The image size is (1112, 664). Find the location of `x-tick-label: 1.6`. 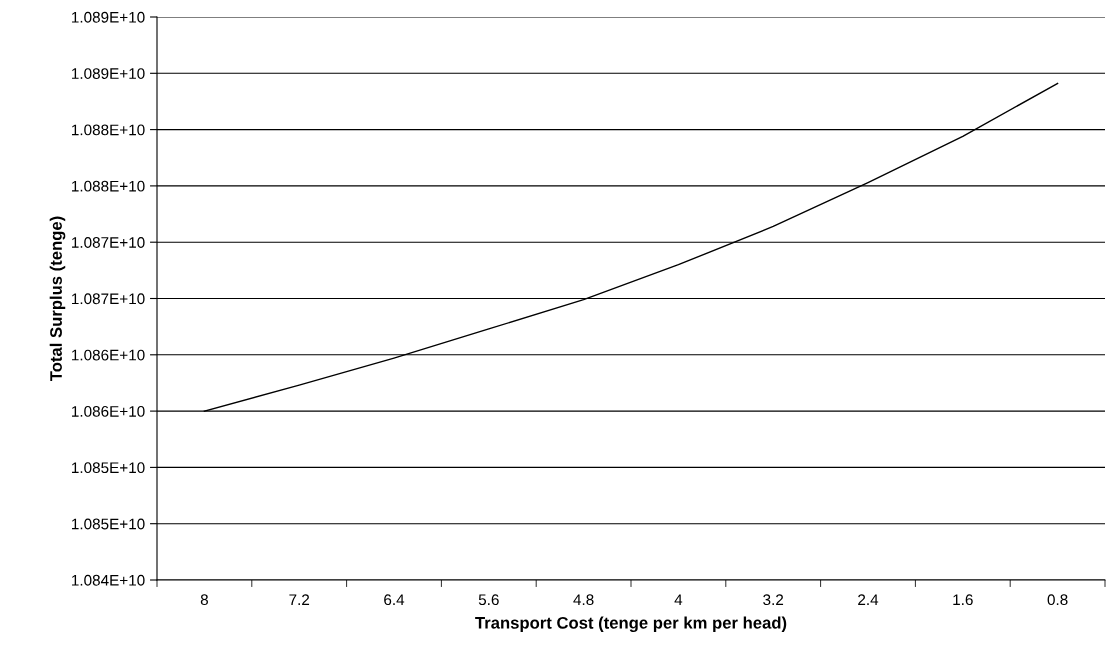

x-tick-label: 1.6 is located at coordinates (963, 600).